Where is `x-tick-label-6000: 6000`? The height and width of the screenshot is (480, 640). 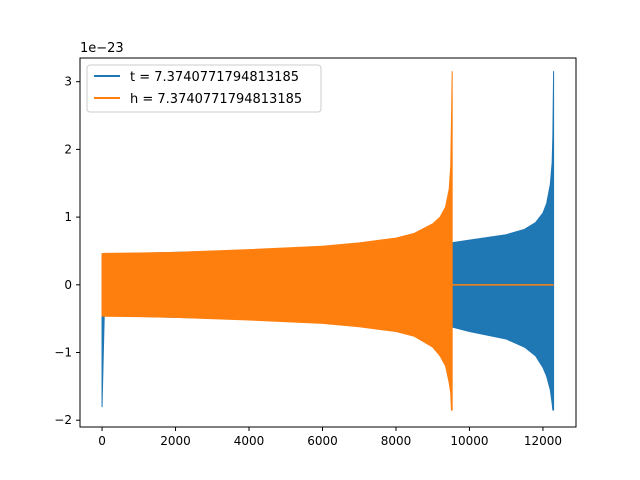
x-tick-label-6000: 6000 is located at coordinates (322, 441).